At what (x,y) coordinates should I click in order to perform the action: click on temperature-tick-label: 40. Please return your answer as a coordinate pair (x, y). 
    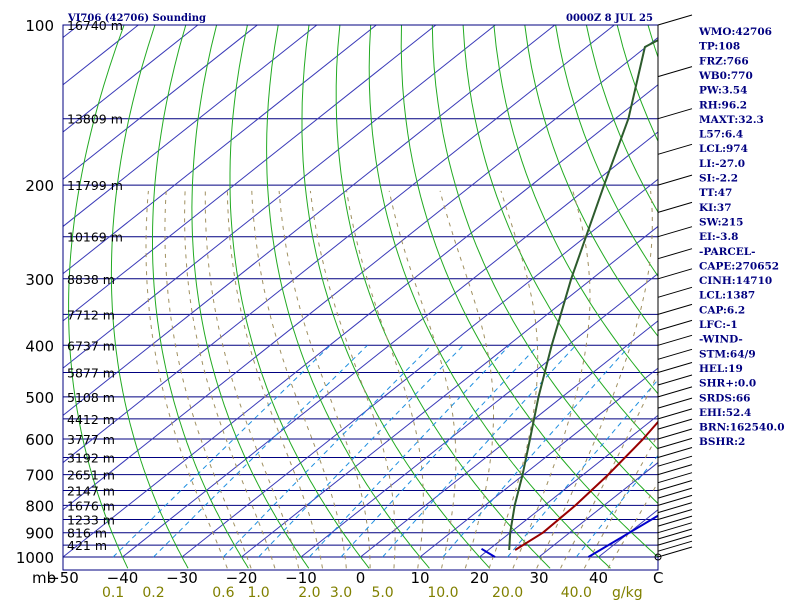
    Looking at the image, I should click on (598, 578).